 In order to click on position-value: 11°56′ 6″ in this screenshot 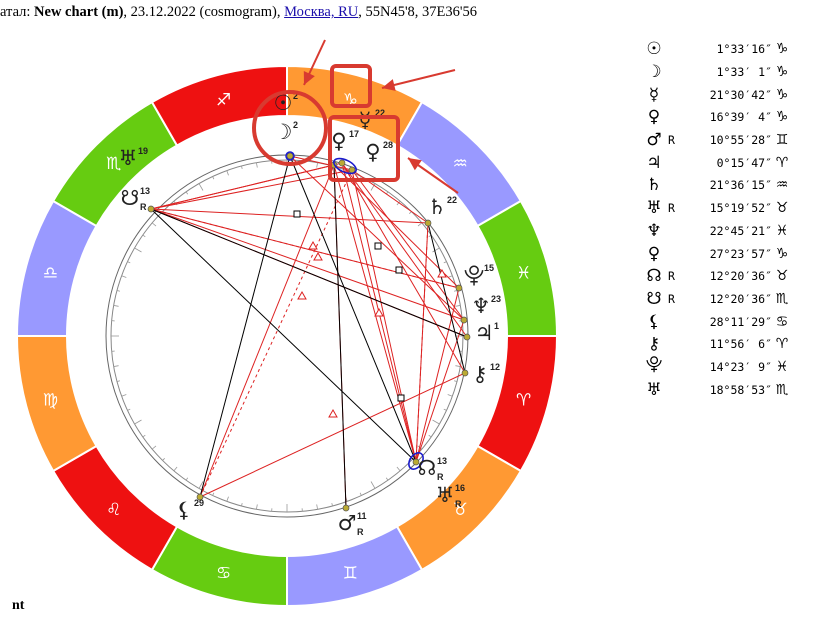, I will do `click(740, 344)`.